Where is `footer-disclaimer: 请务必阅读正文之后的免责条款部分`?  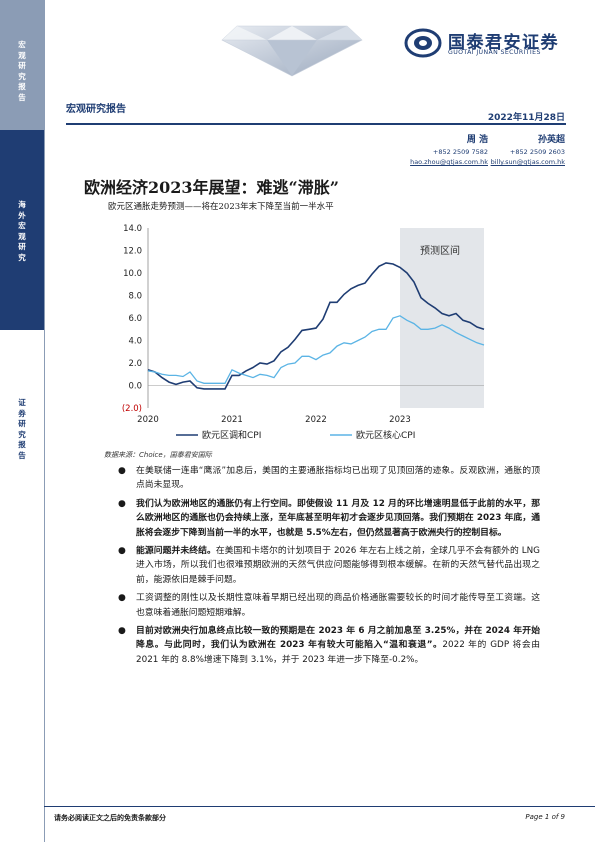
footer-disclaimer: 请务必阅读正文之后的免责条款部分 is located at coordinates (110, 818).